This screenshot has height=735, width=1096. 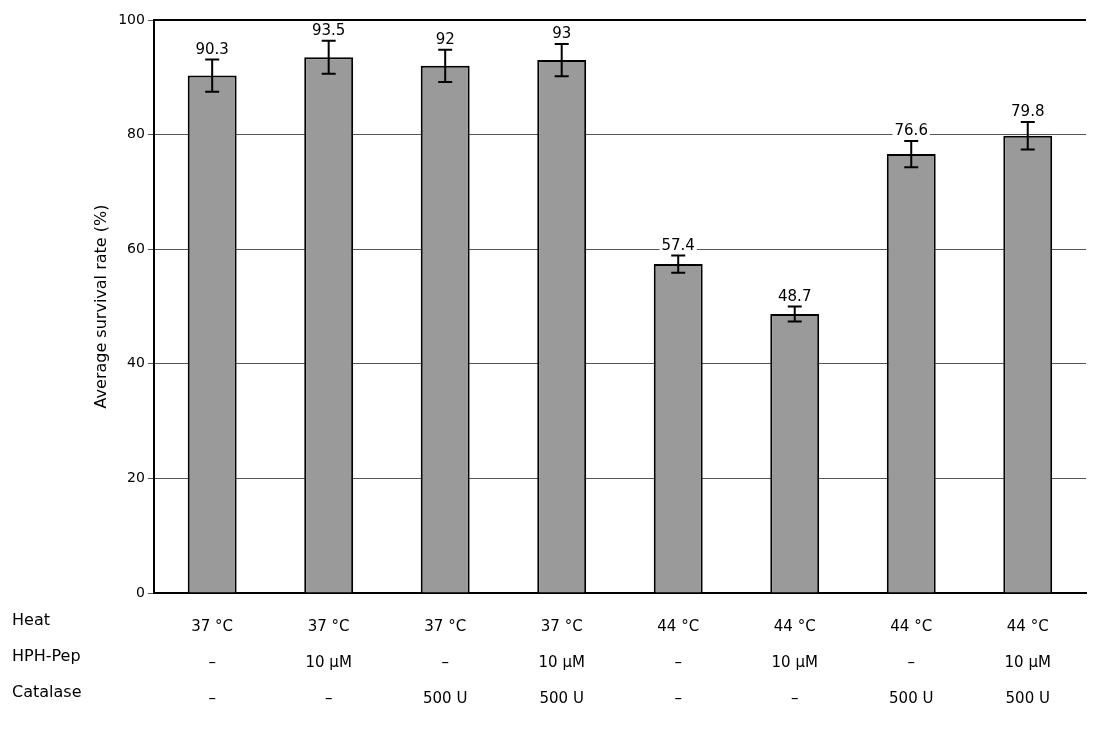 What do you see at coordinates (328, 30) in the screenshot?
I see `data-label: 93.5` at bounding box center [328, 30].